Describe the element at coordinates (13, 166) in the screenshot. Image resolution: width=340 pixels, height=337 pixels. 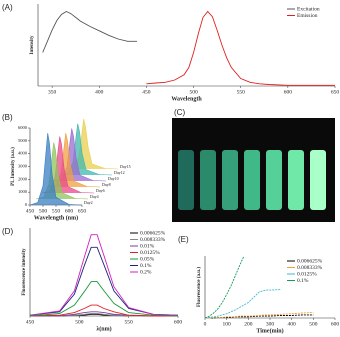
I see `y-axis-label: PL Intensity (a.u.)` at that location.